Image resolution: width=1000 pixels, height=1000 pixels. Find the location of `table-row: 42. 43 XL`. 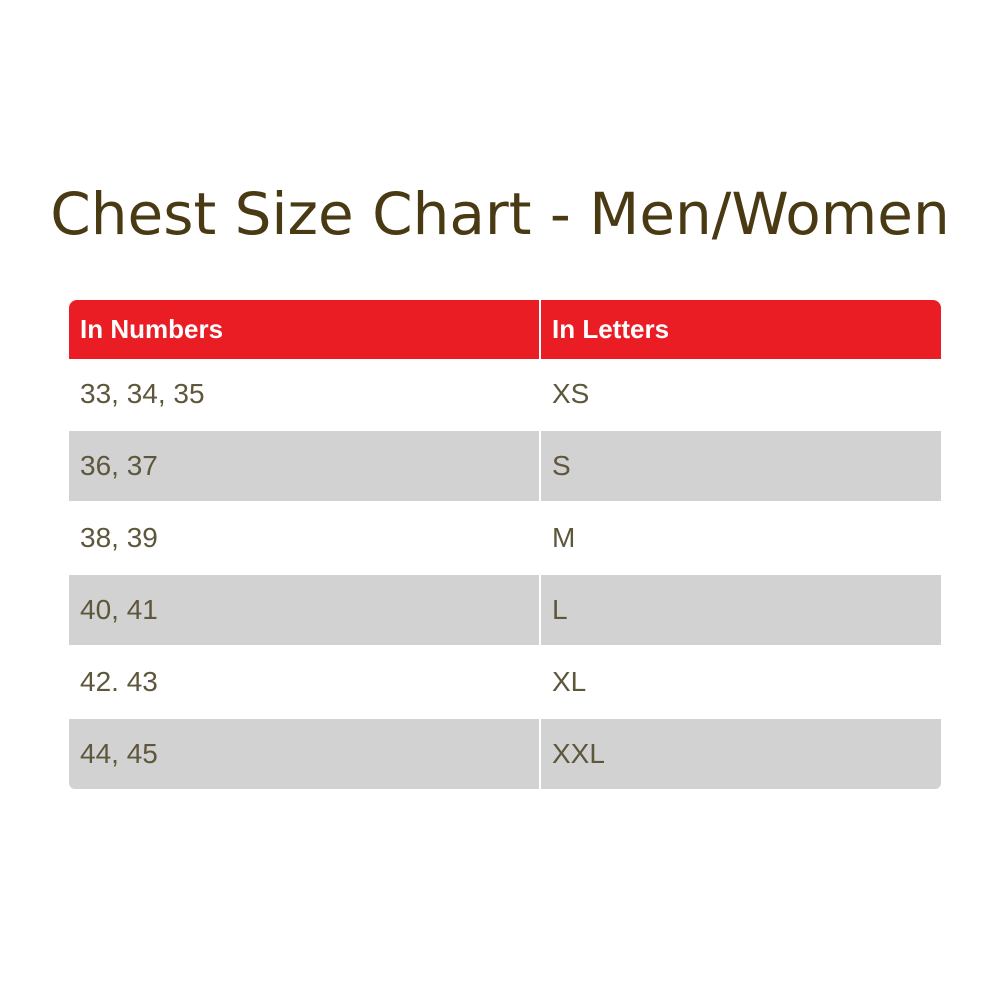

table-row: 42. 43 XL is located at coordinates (505, 682).